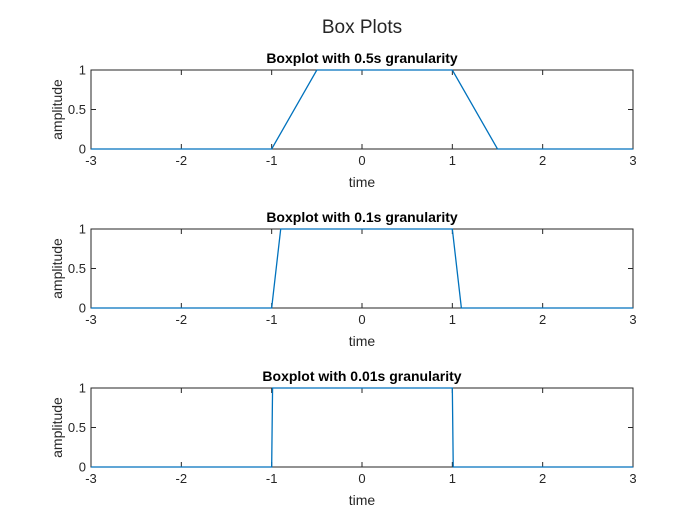 The height and width of the screenshot is (525, 700). Describe the element at coordinates (362, 27) in the screenshot. I see `figure-title: Box Plots` at that location.